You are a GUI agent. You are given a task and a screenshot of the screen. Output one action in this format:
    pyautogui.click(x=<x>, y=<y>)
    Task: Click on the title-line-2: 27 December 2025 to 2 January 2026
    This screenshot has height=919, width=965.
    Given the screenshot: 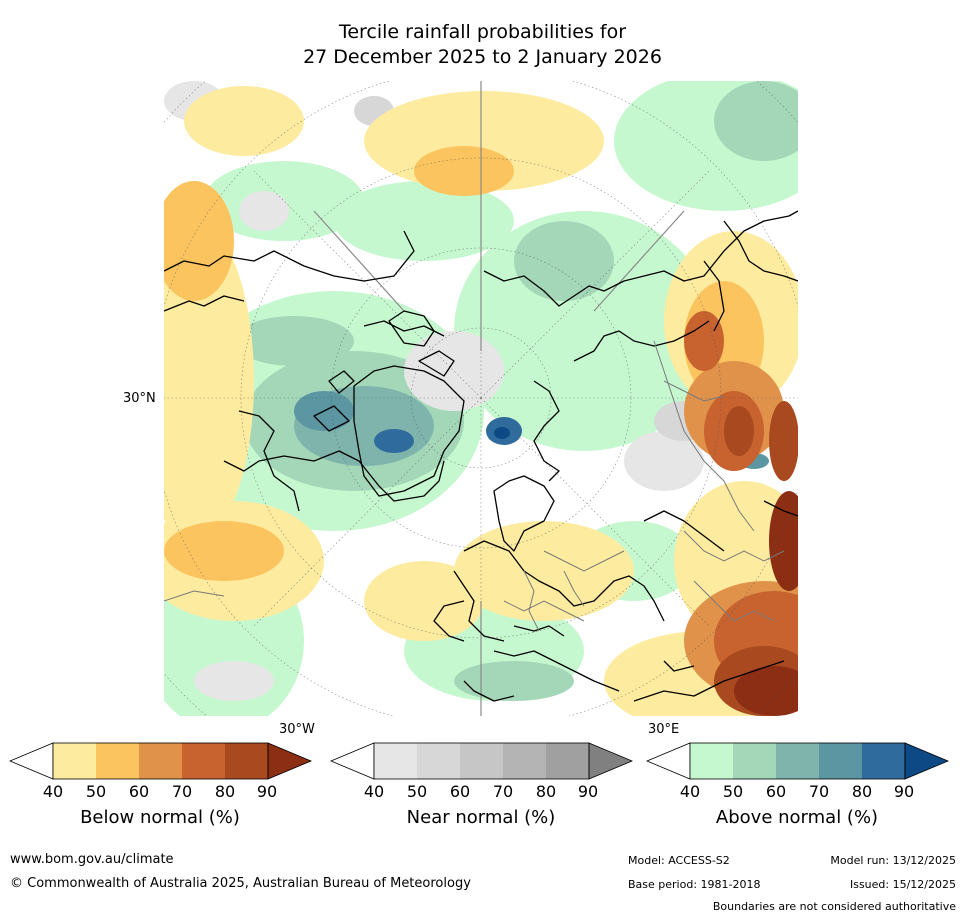 What is the action you would take?
    pyautogui.click(x=482, y=57)
    